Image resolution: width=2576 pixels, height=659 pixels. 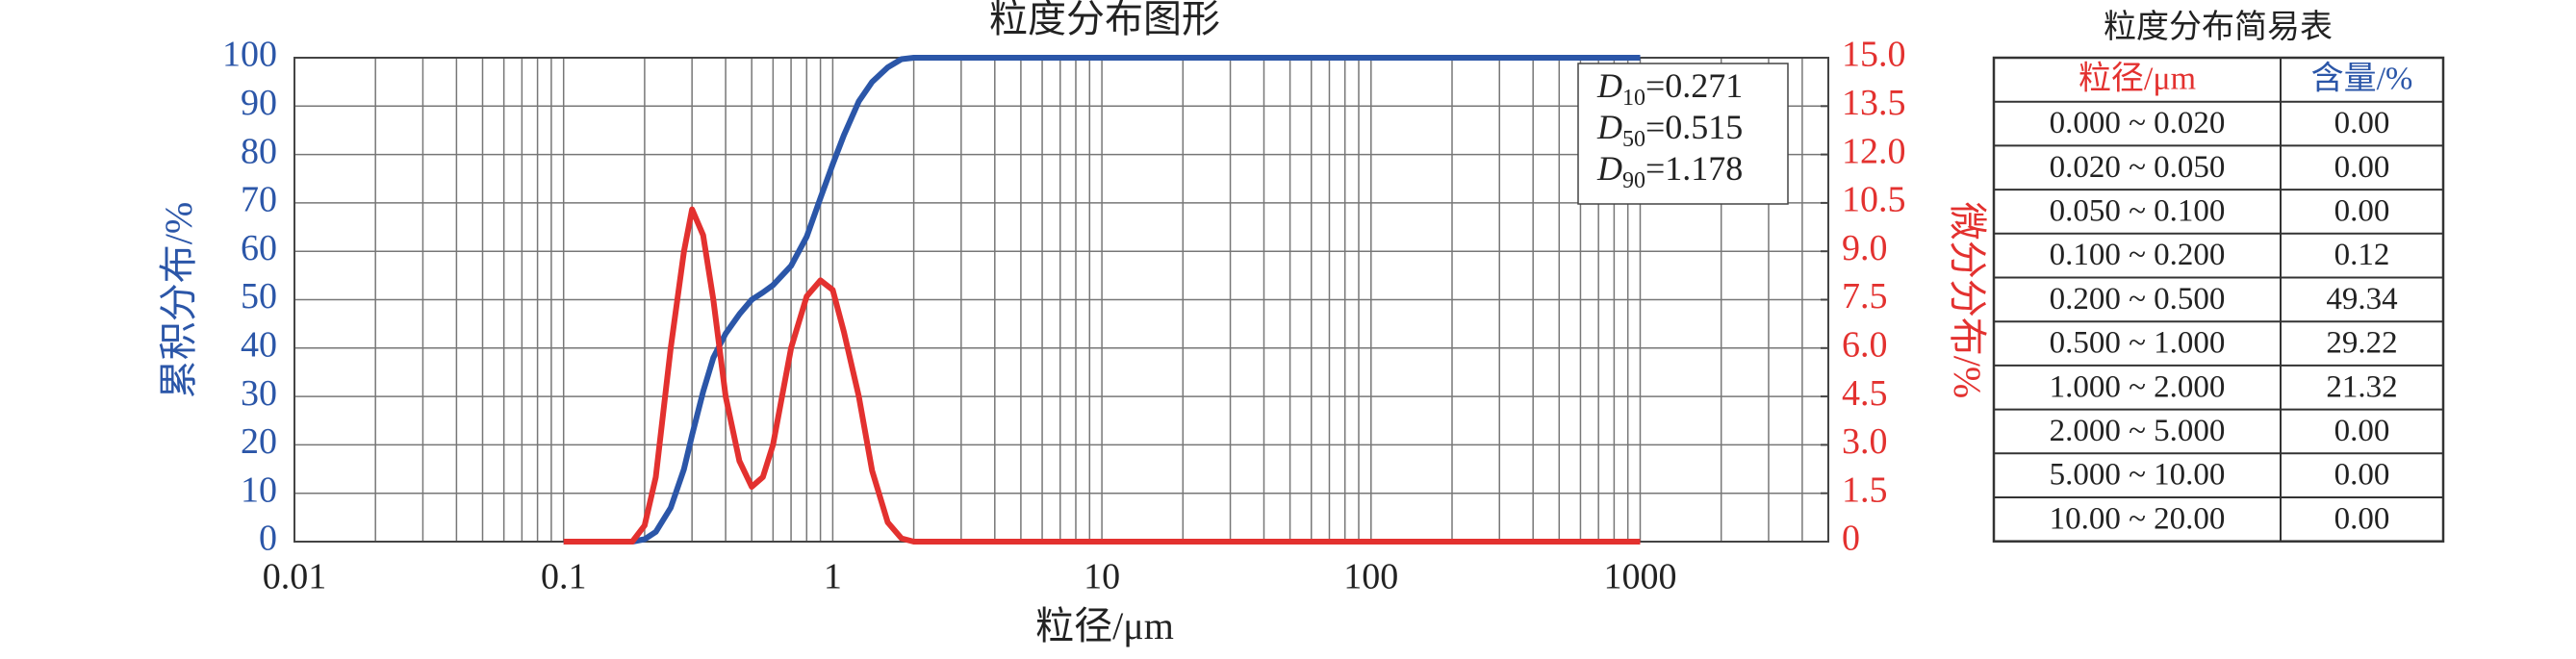 What do you see at coordinates (2362, 255) in the screenshot?
I see `table-cell: 0.12` at bounding box center [2362, 255].